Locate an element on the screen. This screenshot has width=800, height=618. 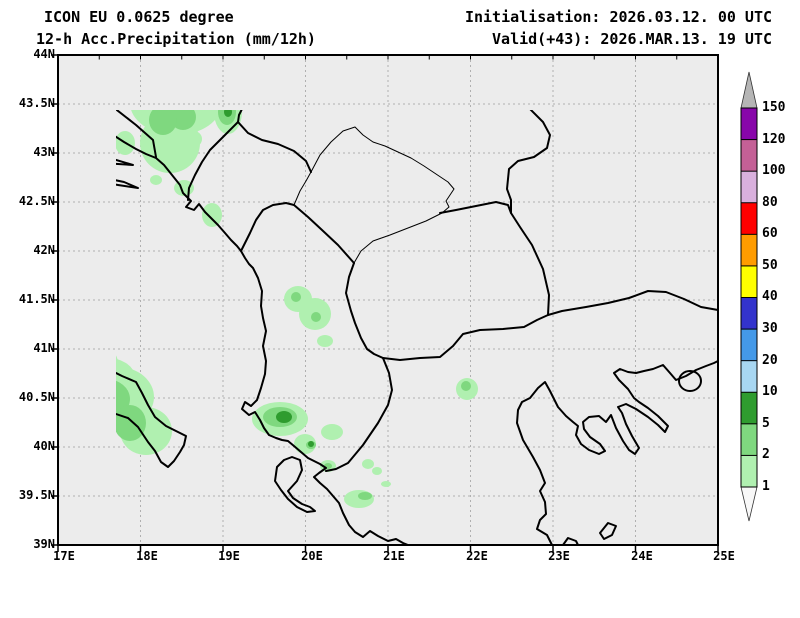
lon-label: 22E is located at coordinates (477, 556).